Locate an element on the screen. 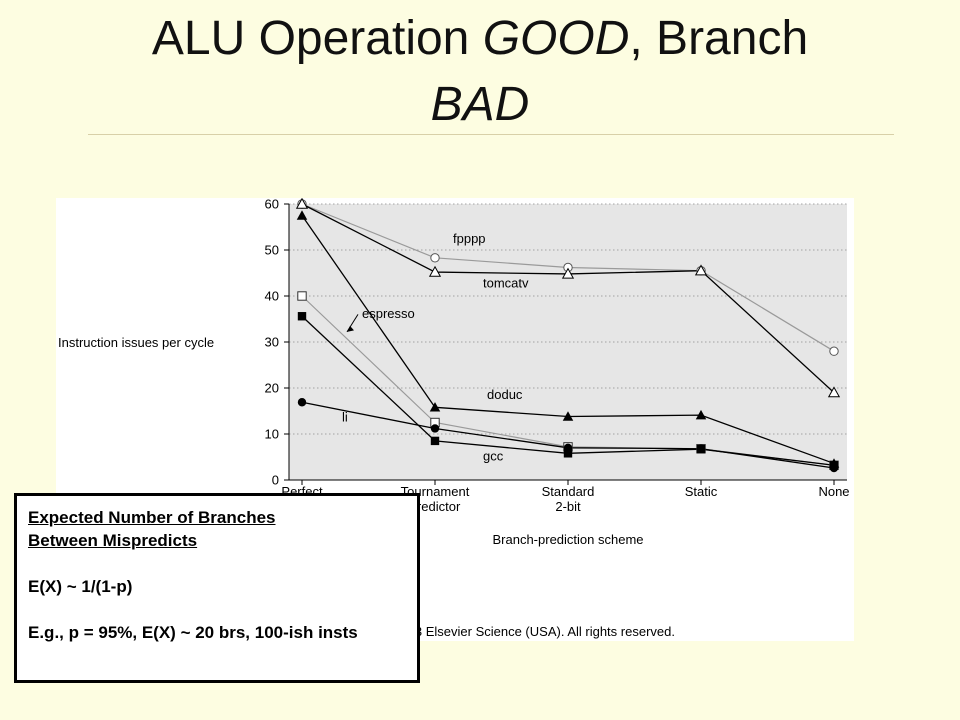 The width and height of the screenshot is (960, 720). series-label-fpppp: fpppp is located at coordinates (469, 238).